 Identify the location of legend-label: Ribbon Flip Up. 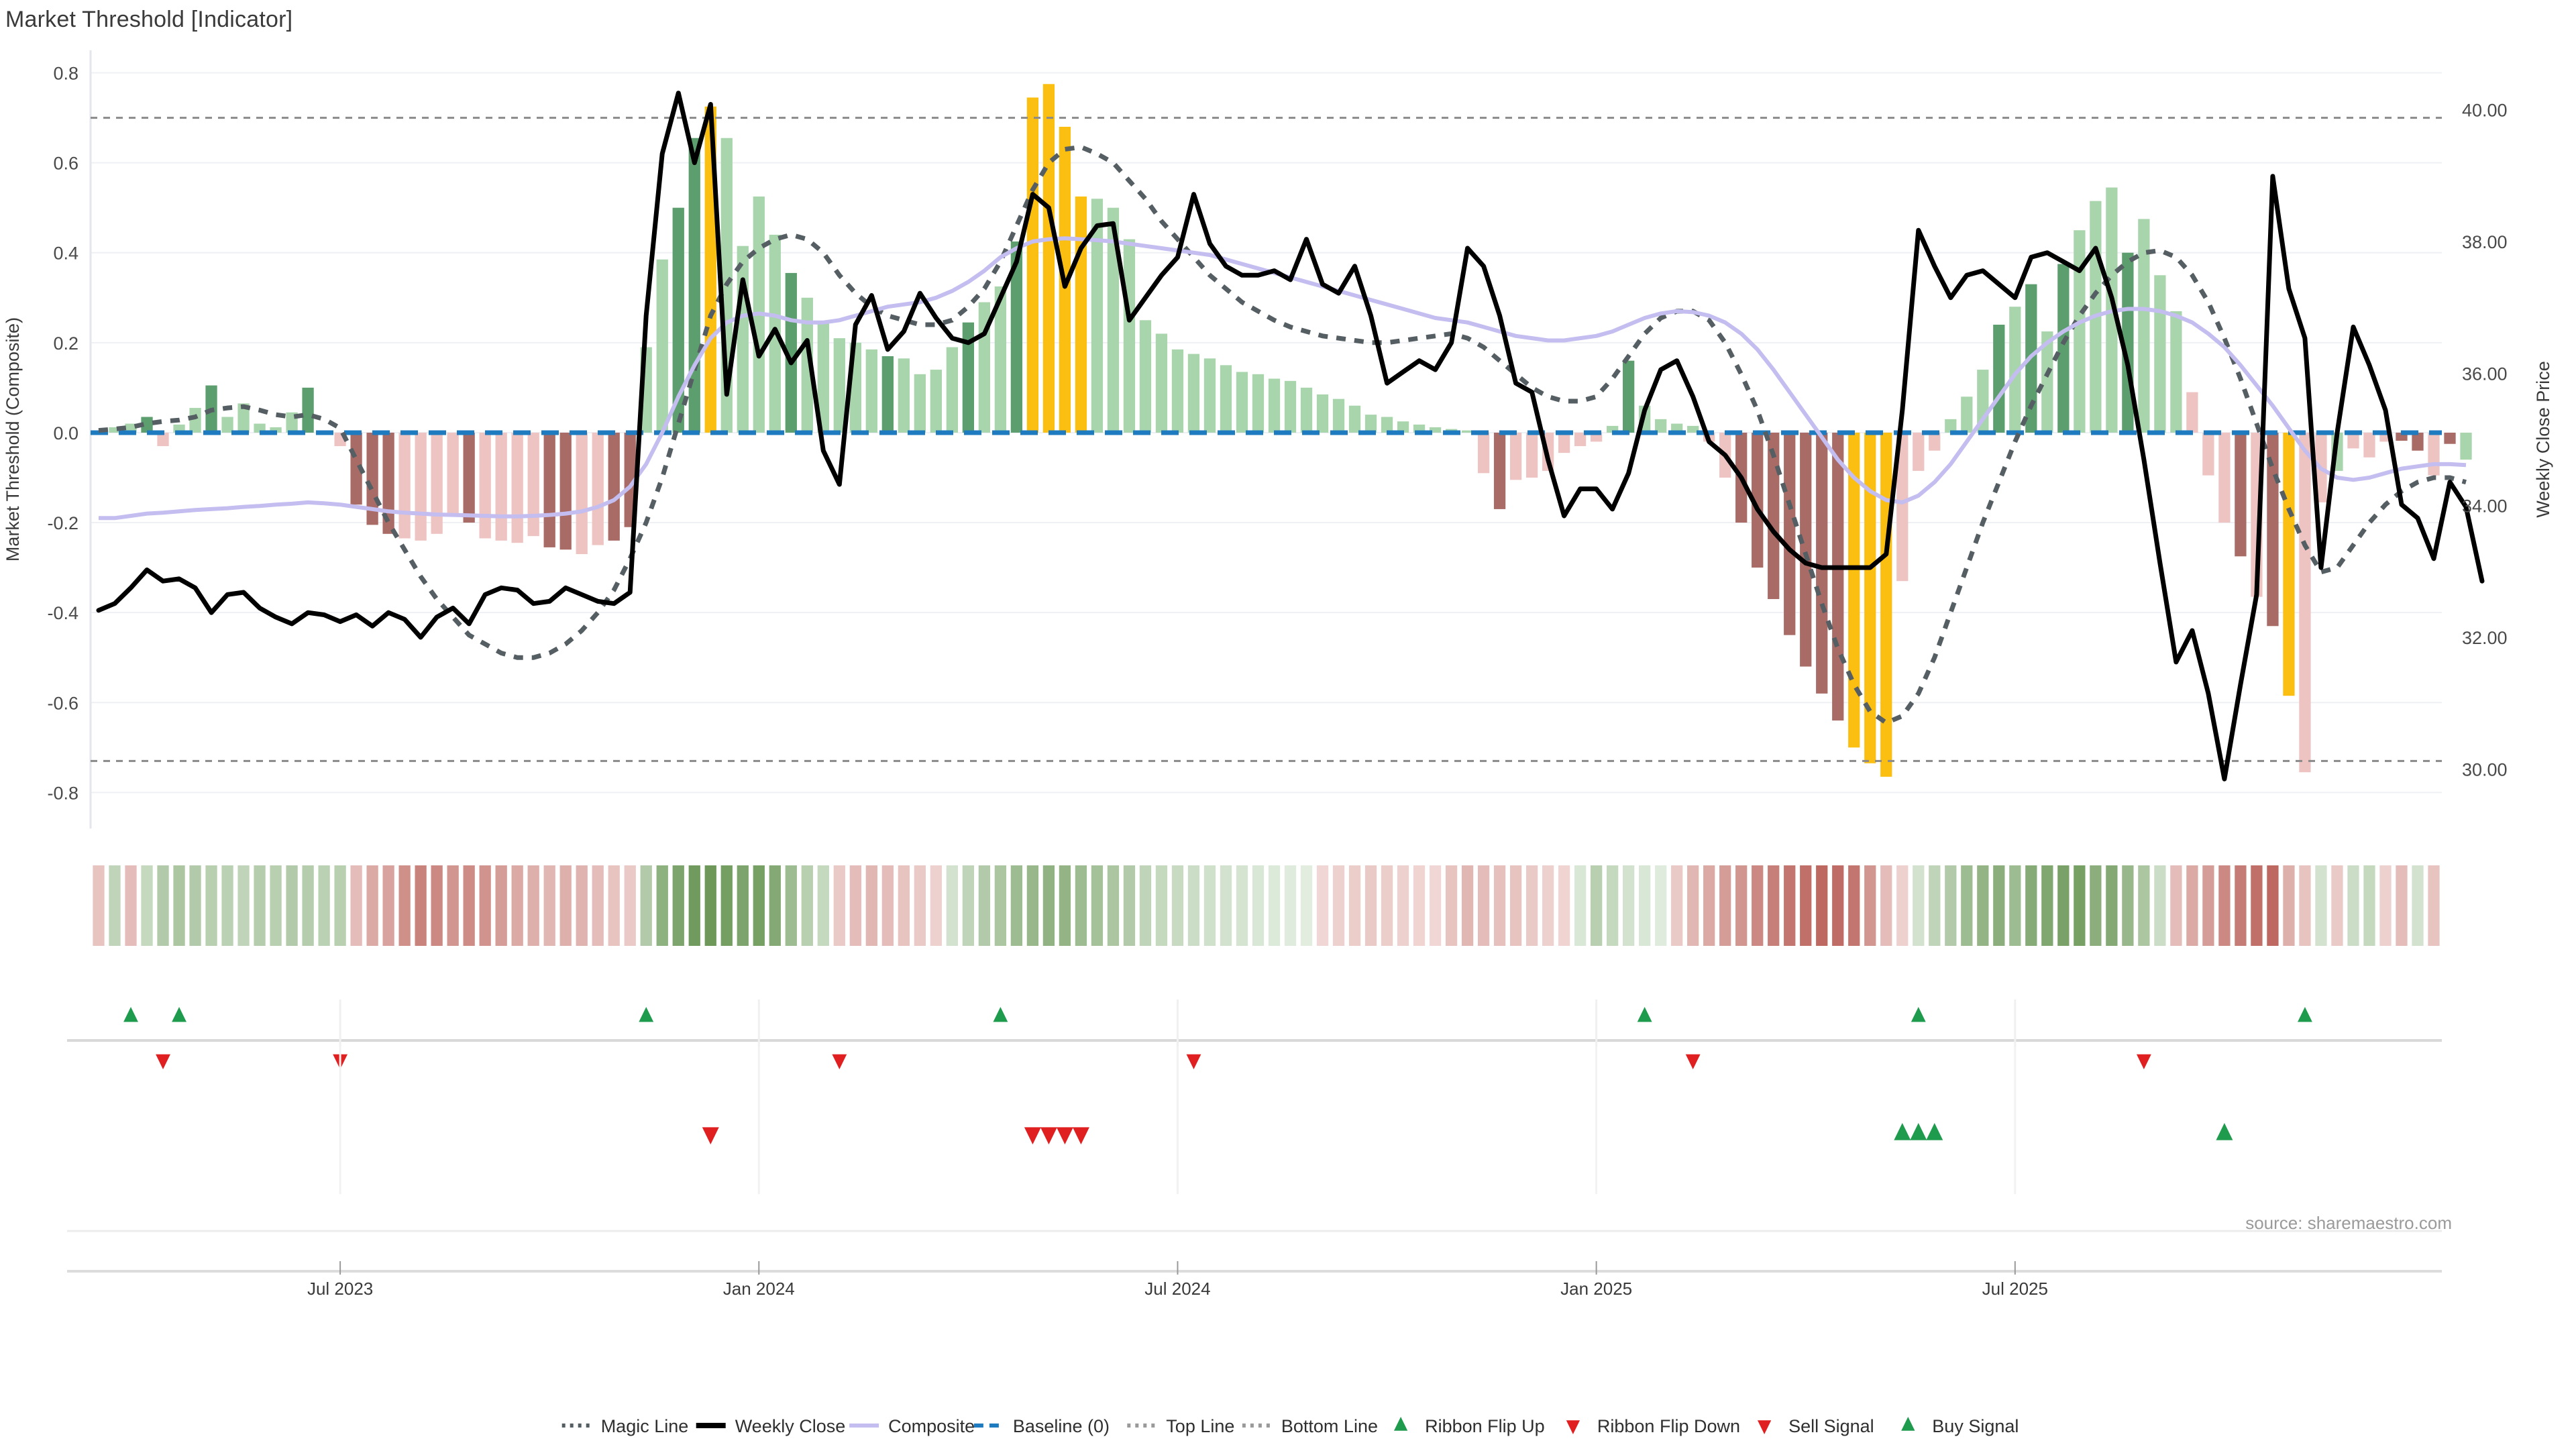
(1485, 1426).